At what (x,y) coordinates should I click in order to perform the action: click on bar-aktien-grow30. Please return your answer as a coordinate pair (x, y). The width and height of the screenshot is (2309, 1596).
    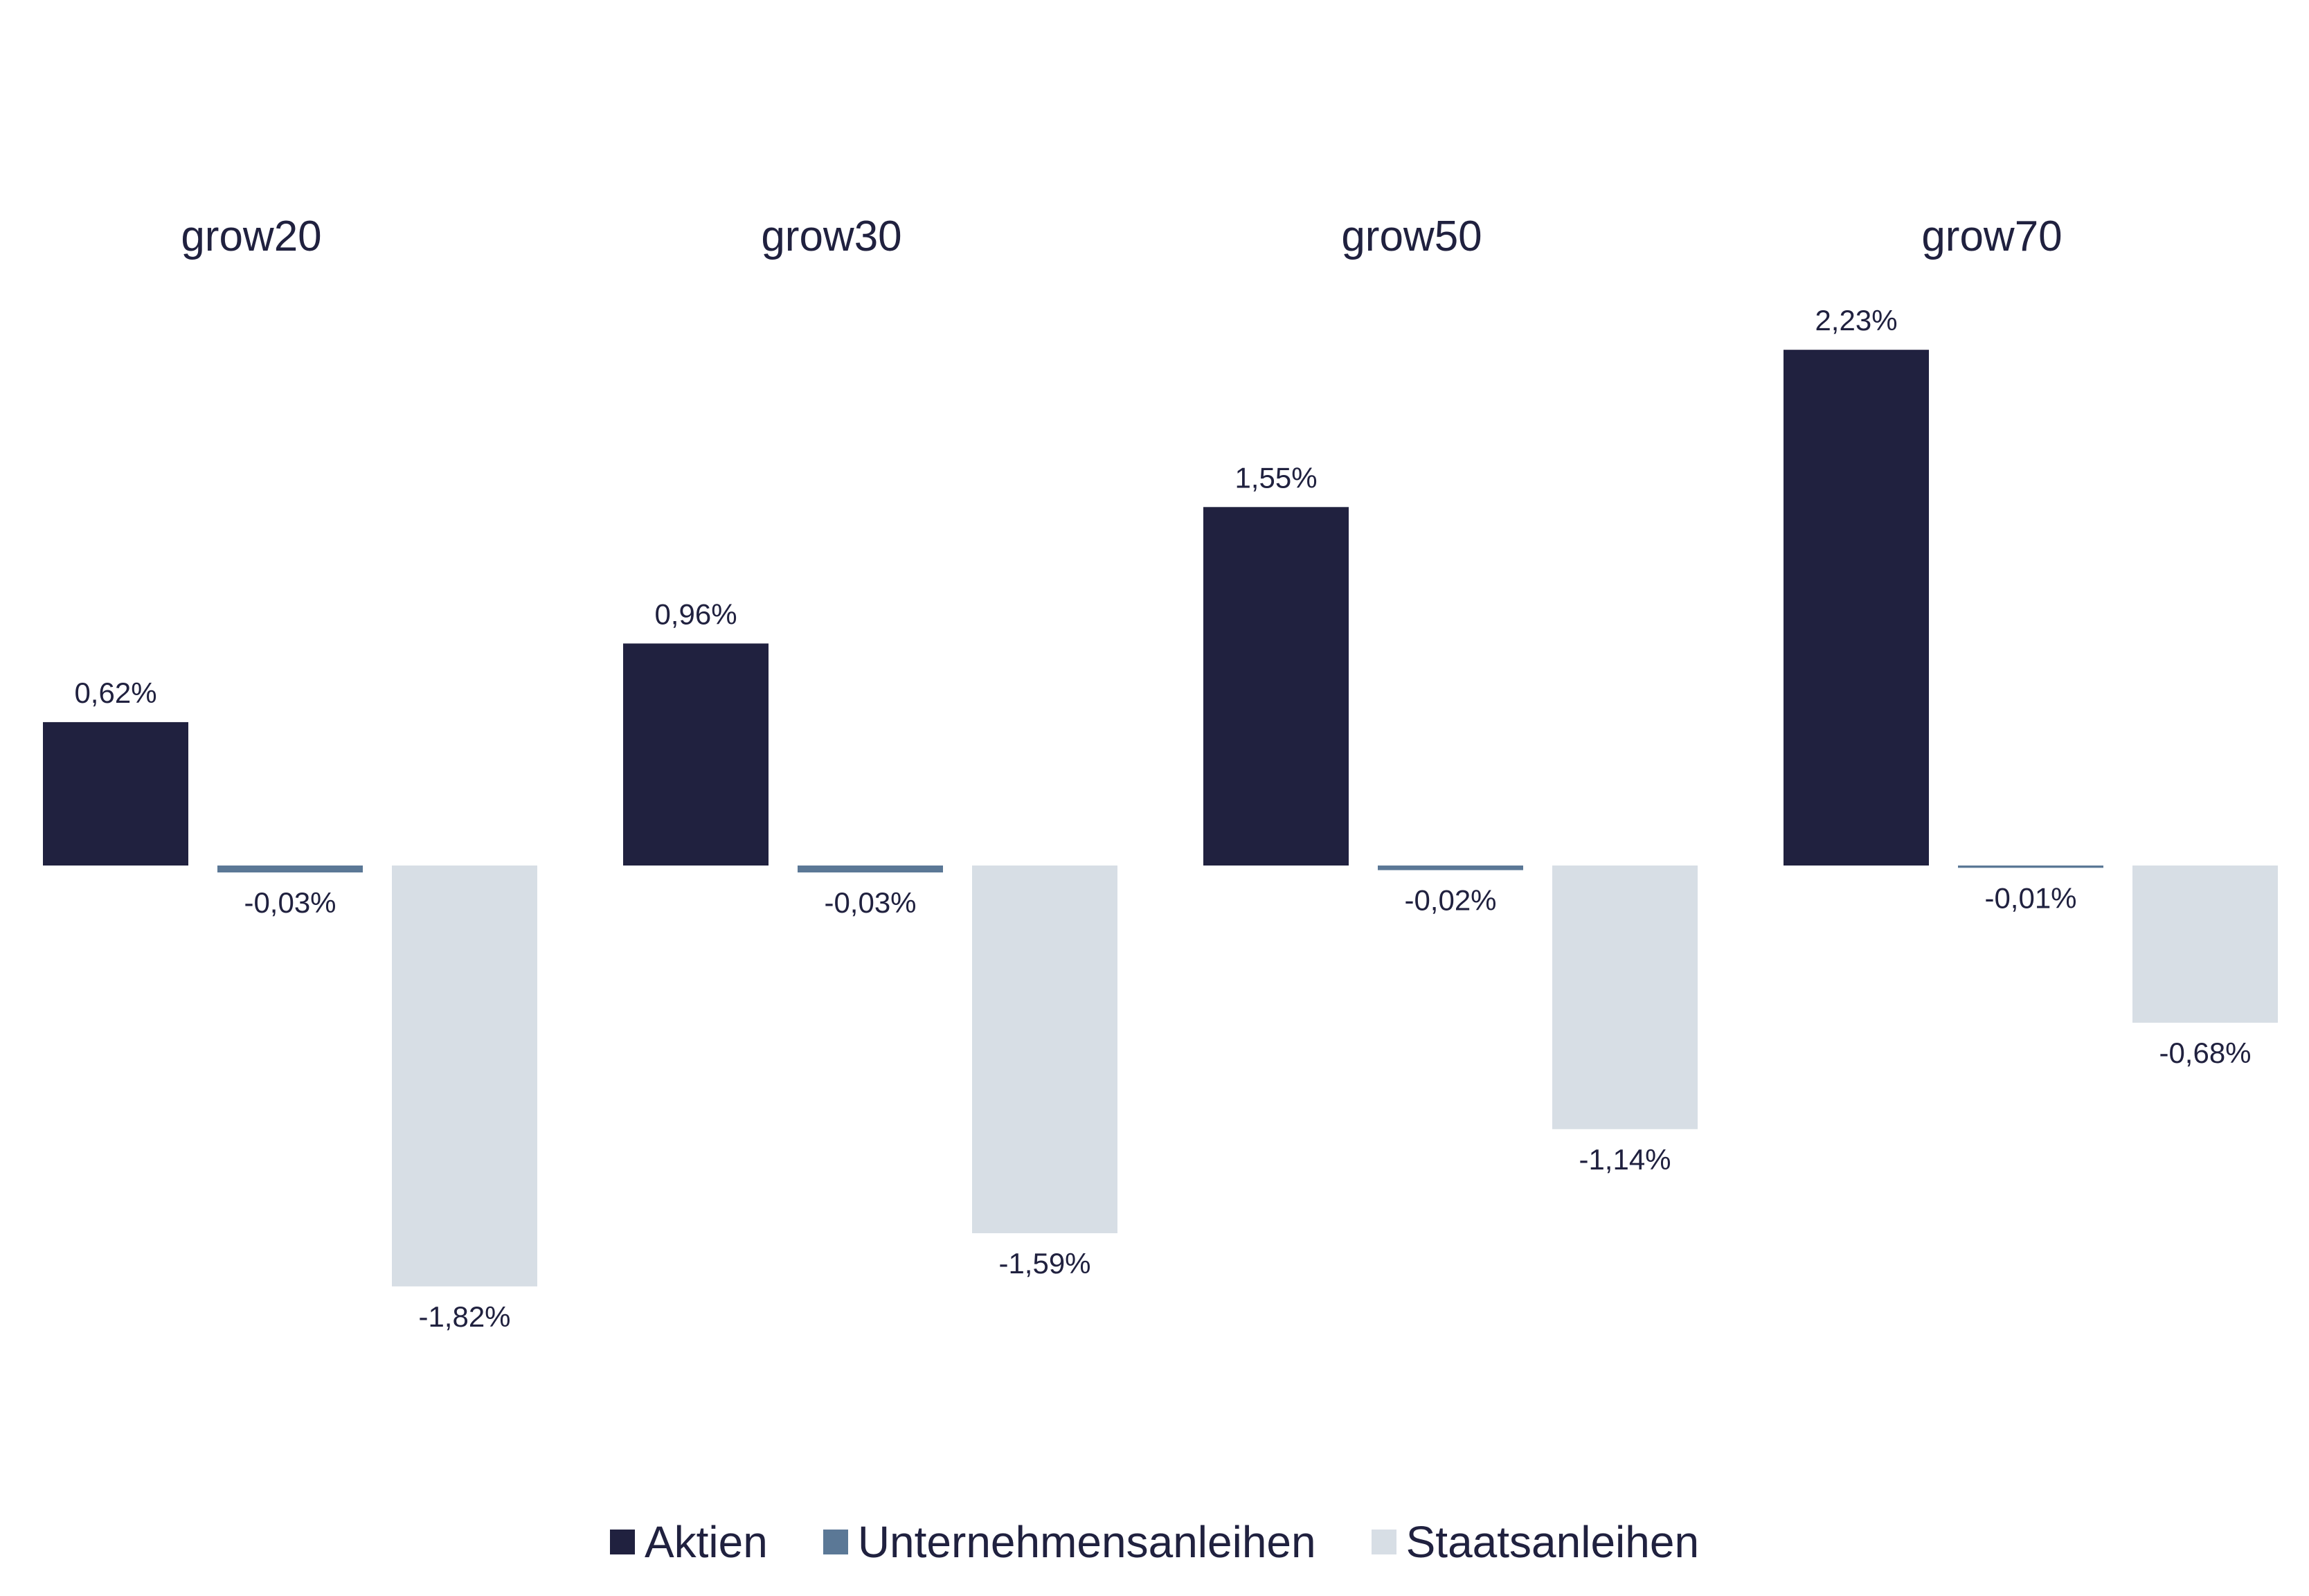
    Looking at the image, I should click on (696, 754).